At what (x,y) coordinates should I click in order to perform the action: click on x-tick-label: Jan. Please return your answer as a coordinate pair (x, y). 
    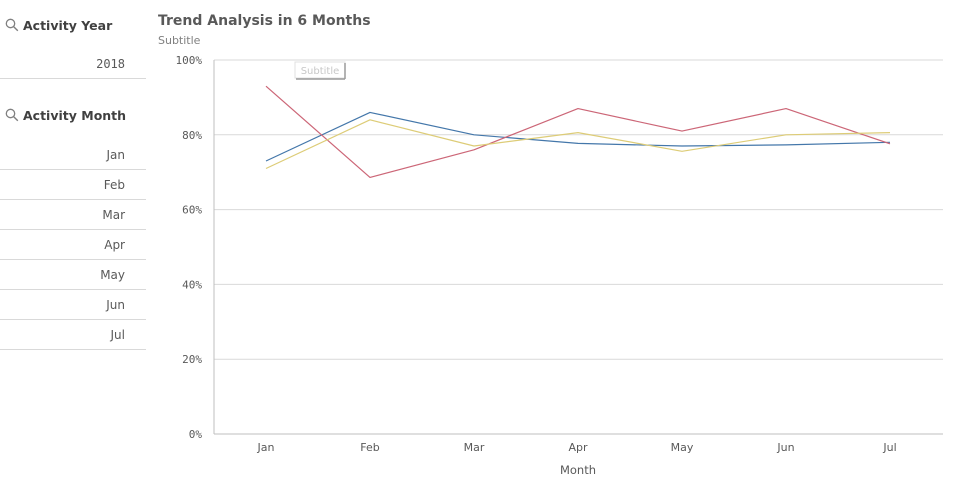
    Looking at the image, I should click on (266, 447).